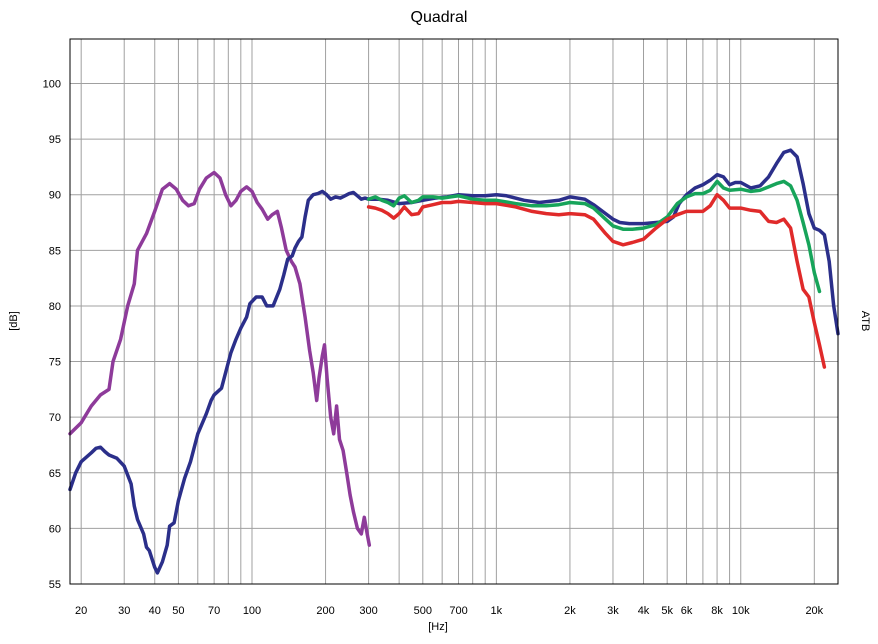 The image size is (878, 644). Describe the element at coordinates (814, 611) in the screenshot. I see `x-tick-label: 20k` at that location.